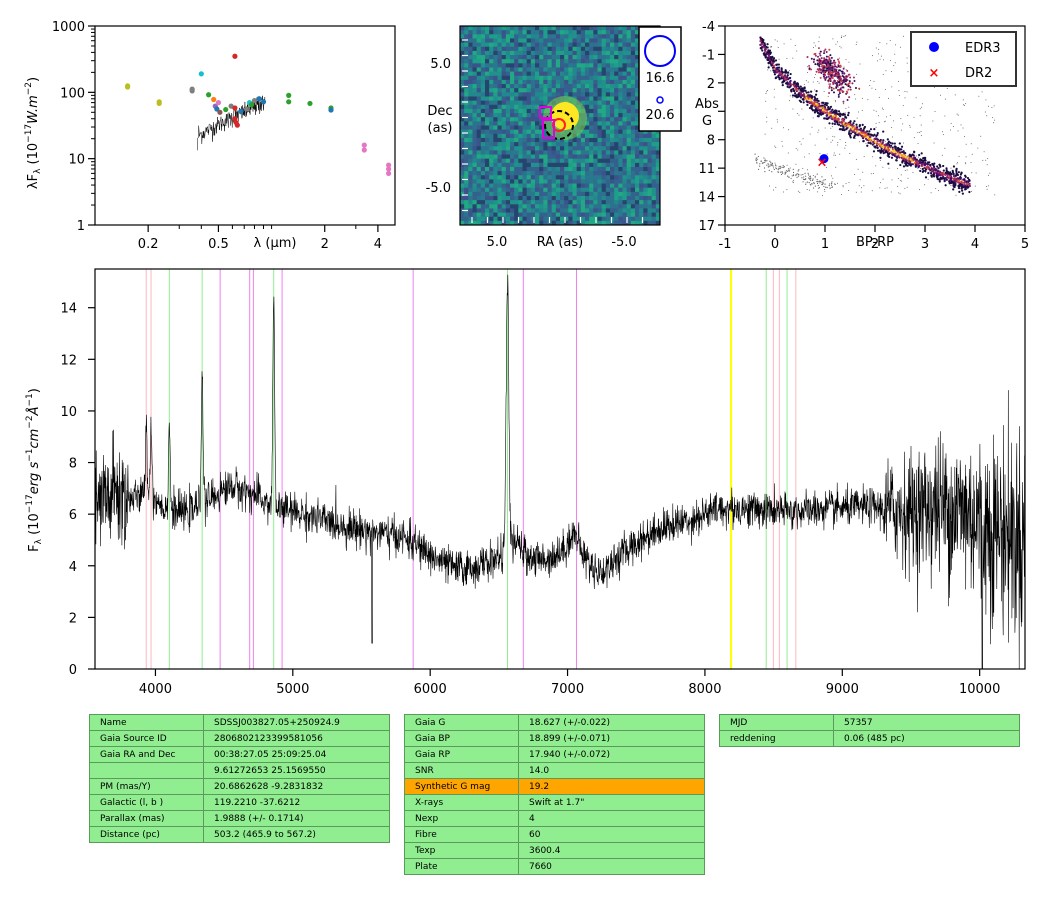 This screenshot has height=902, width=1050. What do you see at coordinates (711, 84) in the screenshot?
I see `hrd-ytick-label: 2` at bounding box center [711, 84].